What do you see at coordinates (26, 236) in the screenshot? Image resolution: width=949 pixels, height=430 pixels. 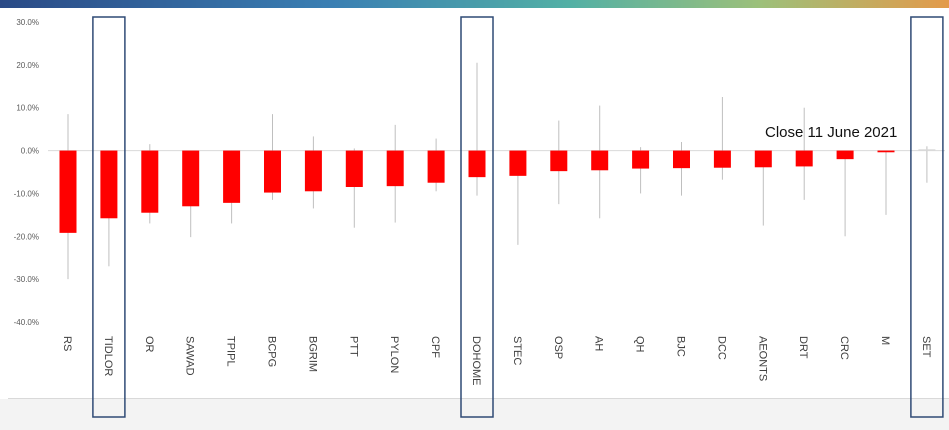 I see `y-tick-label: -20.0%` at bounding box center [26, 236].